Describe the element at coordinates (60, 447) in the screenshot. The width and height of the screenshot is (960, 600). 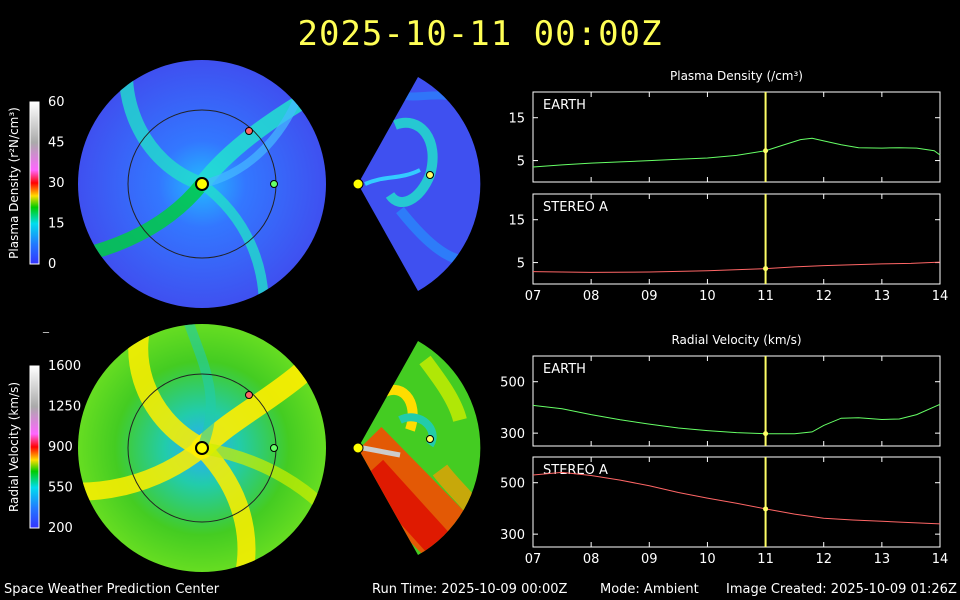
I see `colorbar-tick-label: 900` at that location.